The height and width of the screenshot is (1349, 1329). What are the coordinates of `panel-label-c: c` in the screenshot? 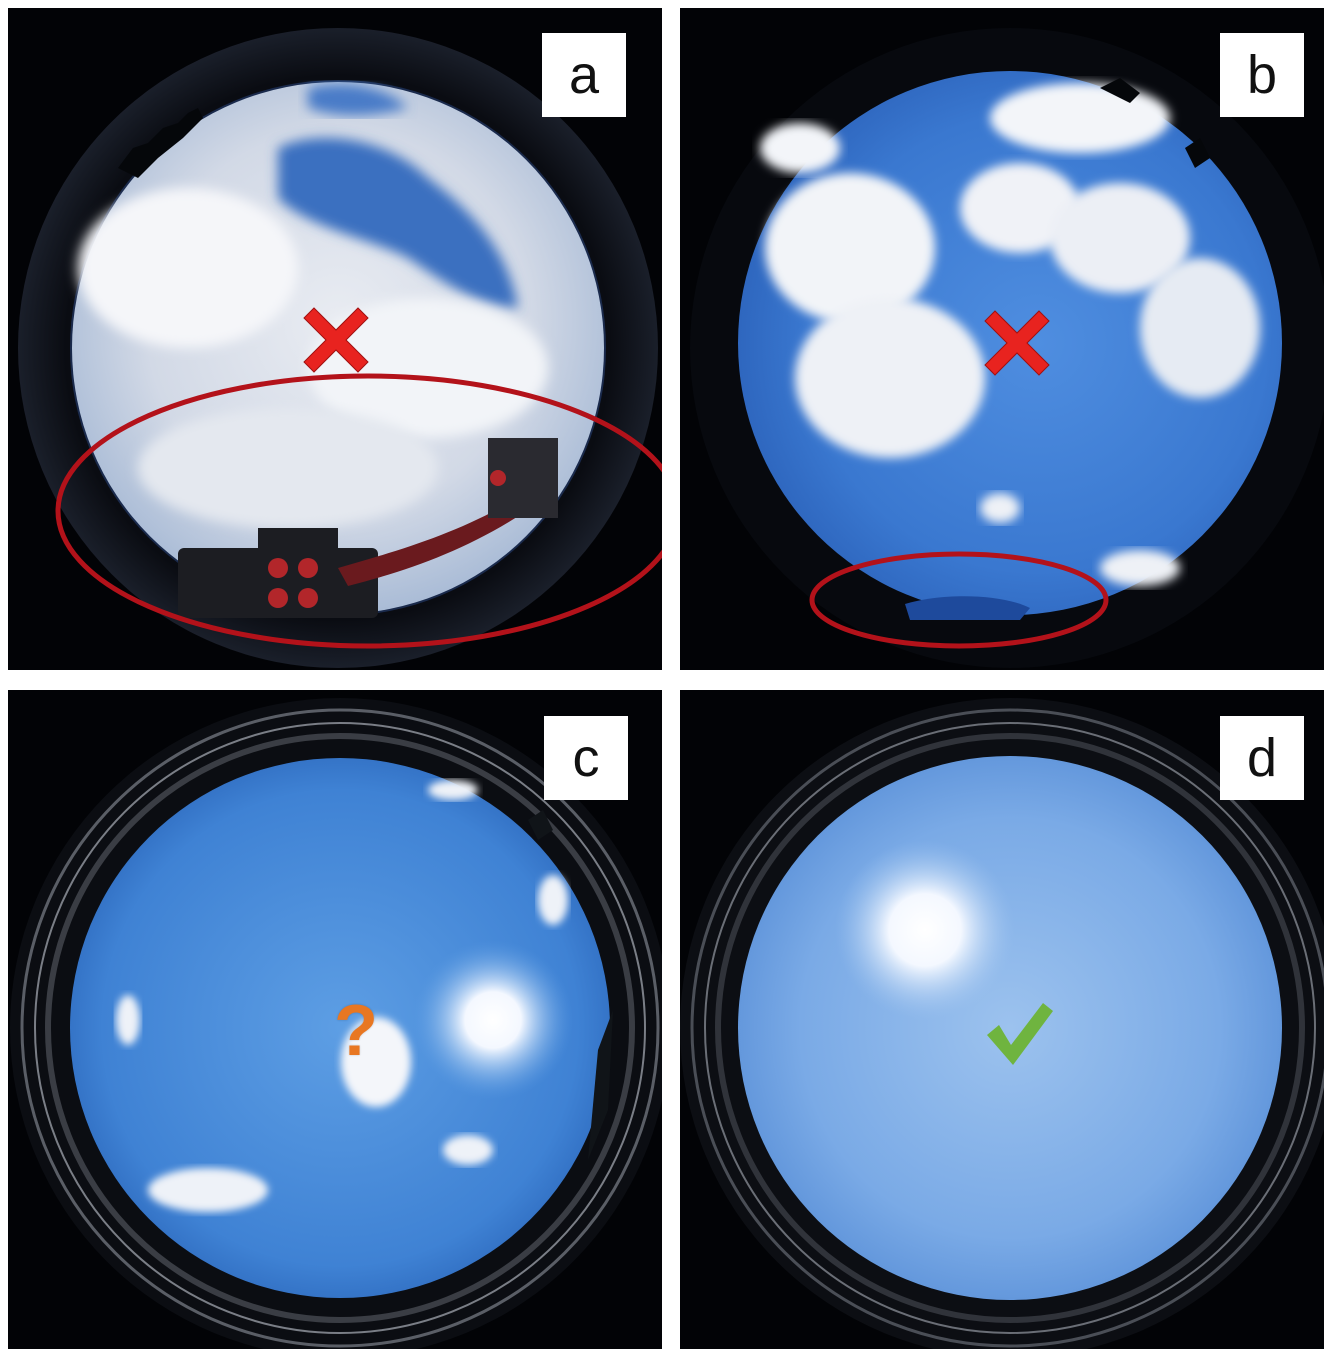 It's located at (586, 758).